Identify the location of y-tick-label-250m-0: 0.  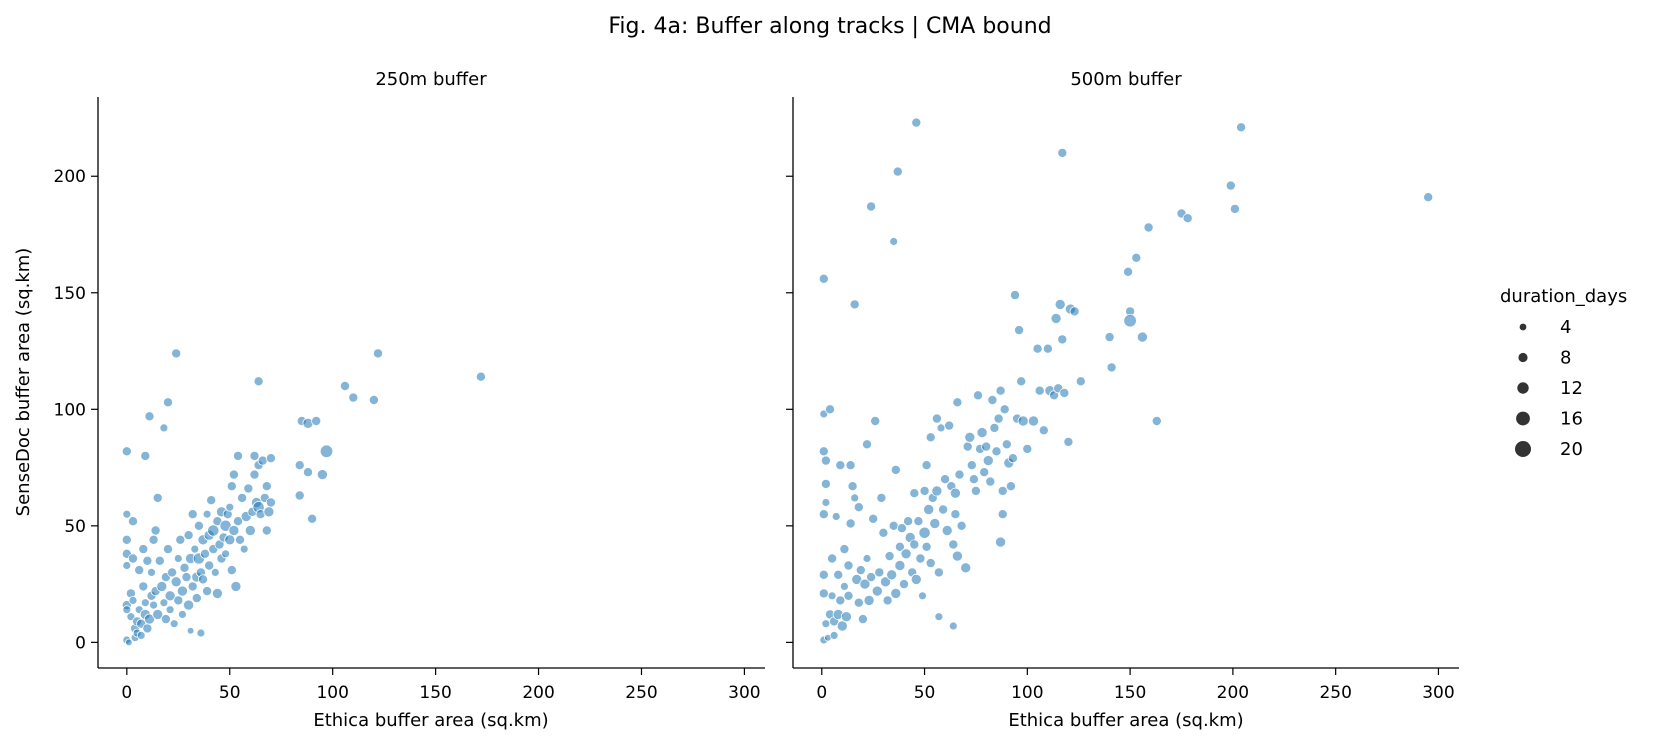
(80, 643).